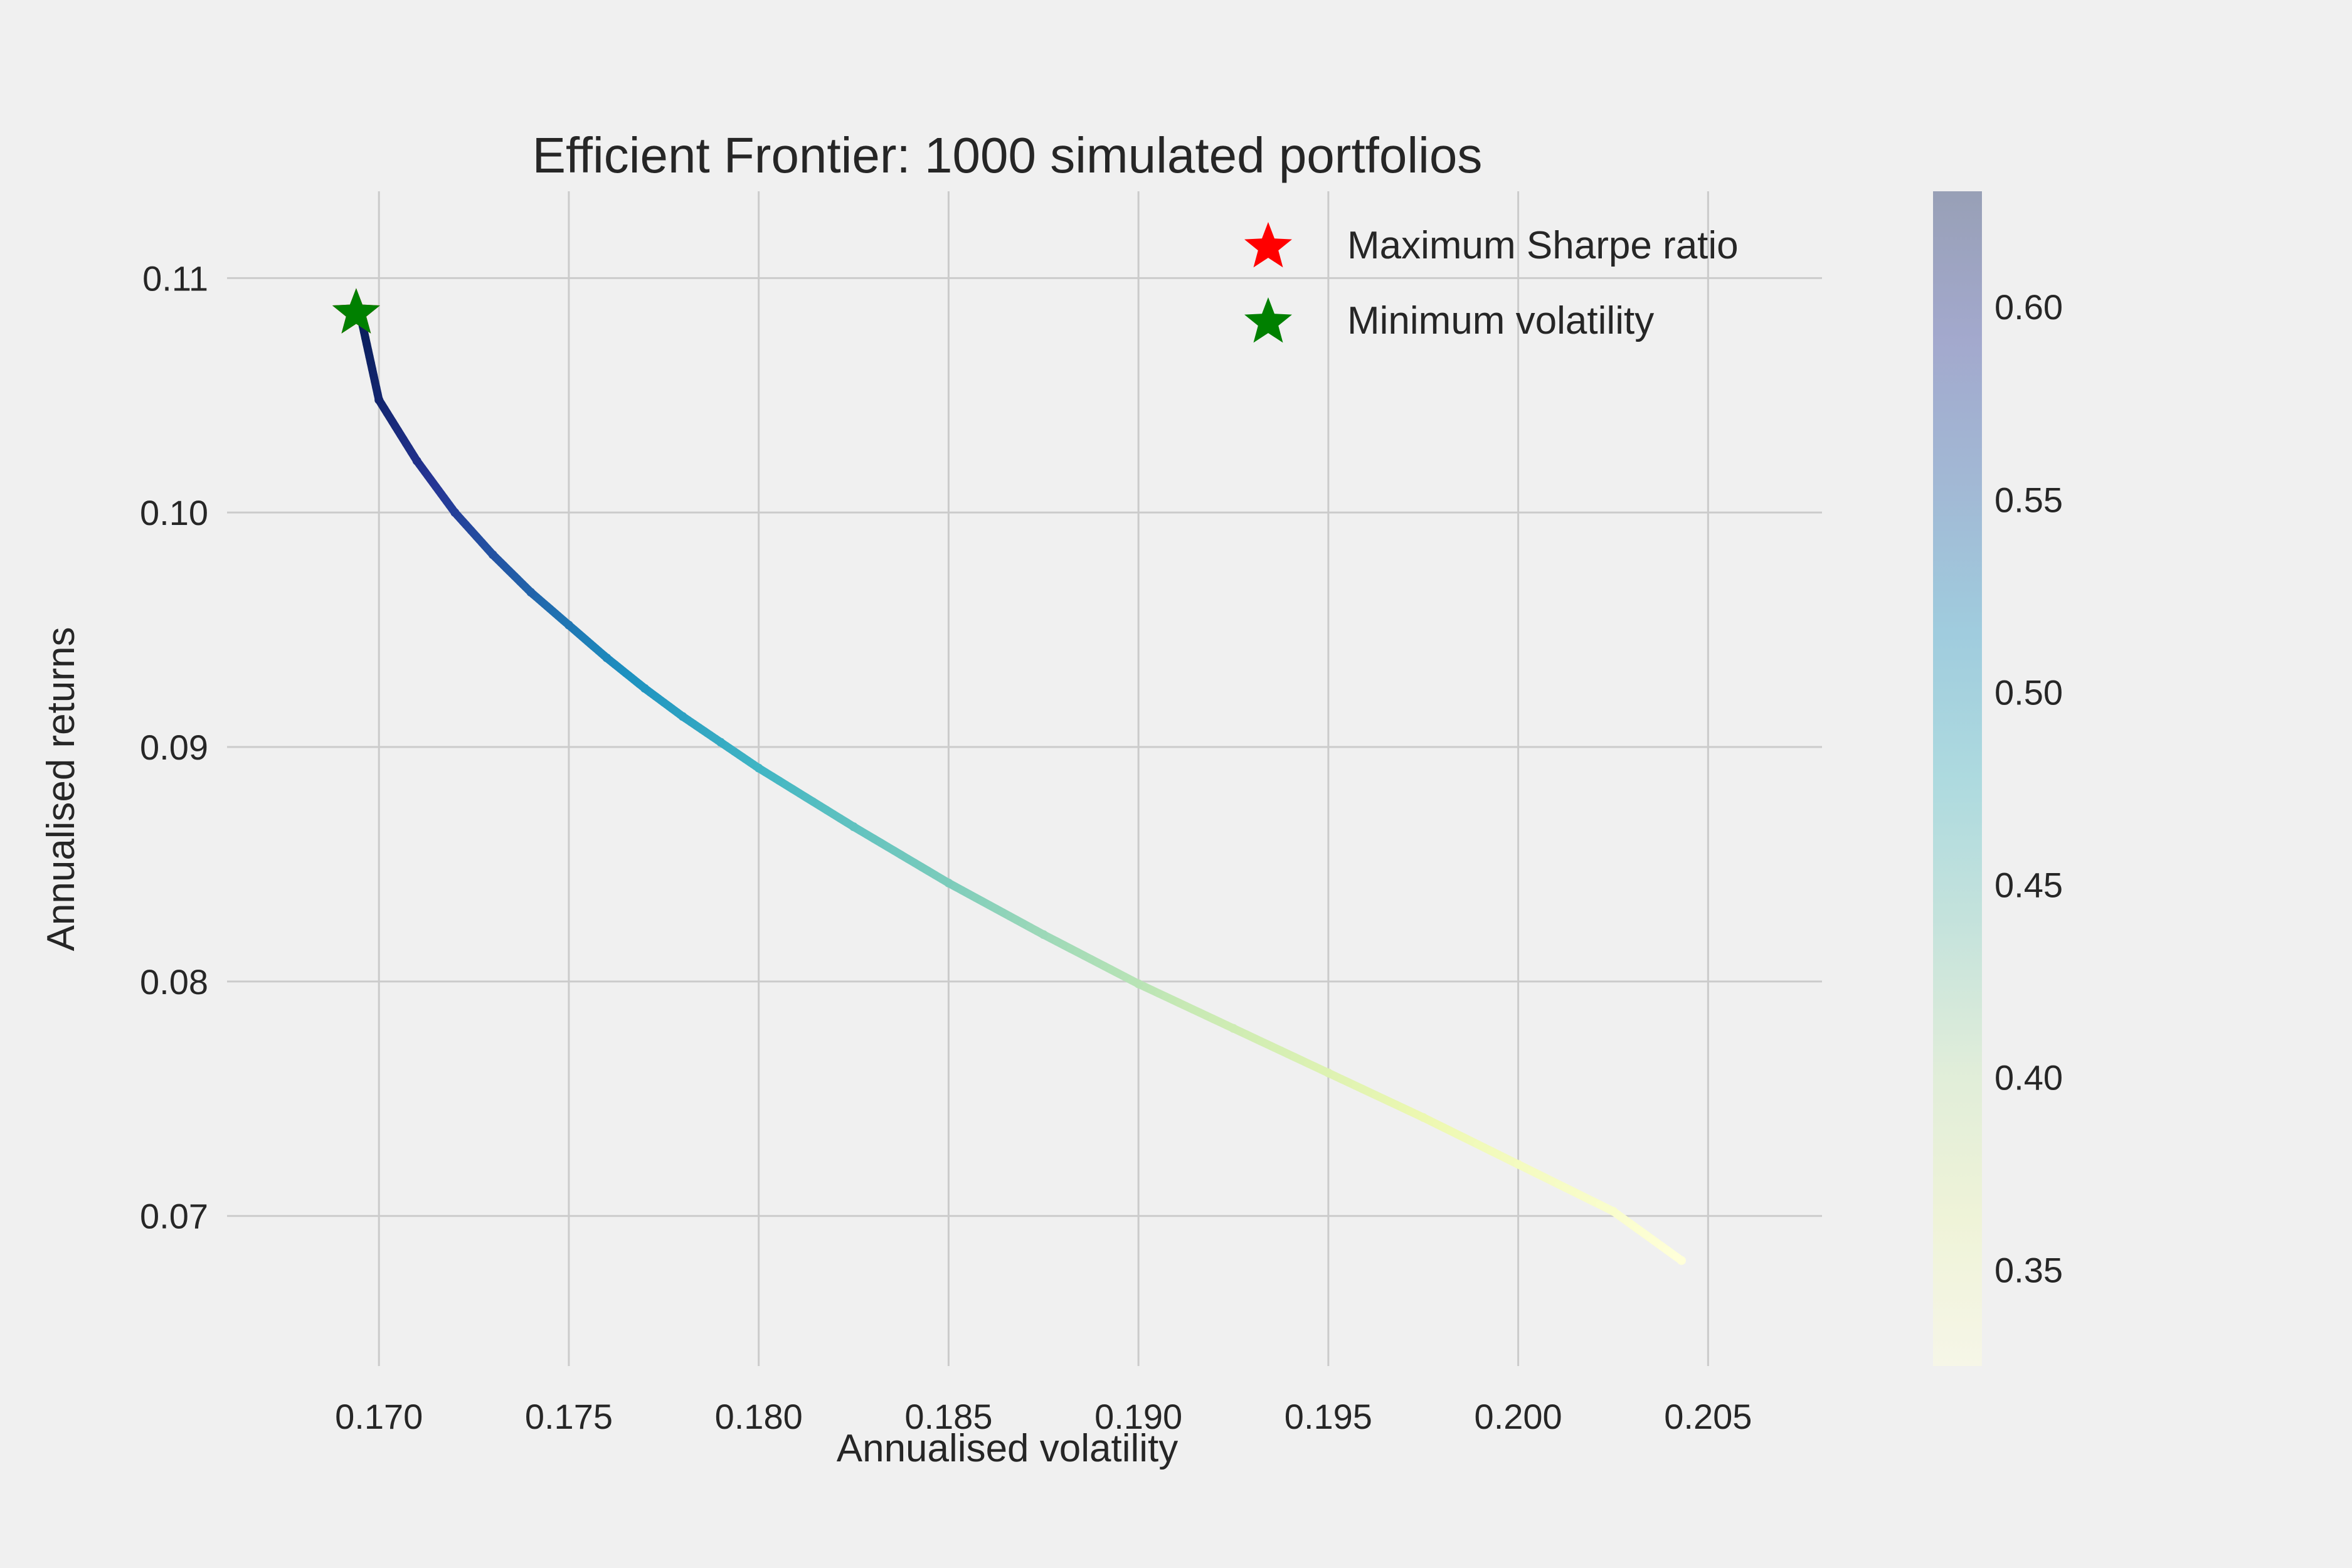  What do you see at coordinates (379, 1416) in the screenshot?
I see `x-tick-label: 0.170` at bounding box center [379, 1416].